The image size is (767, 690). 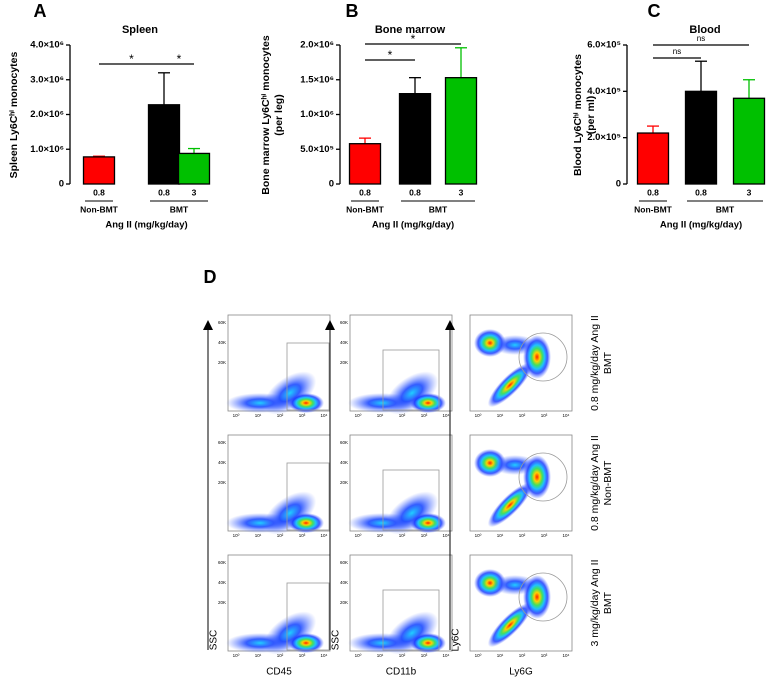 What do you see at coordinates (577, 115) in the screenshot?
I see `y-axis-label: Blood Ly6Cʰⁱ monocytes` at bounding box center [577, 115].